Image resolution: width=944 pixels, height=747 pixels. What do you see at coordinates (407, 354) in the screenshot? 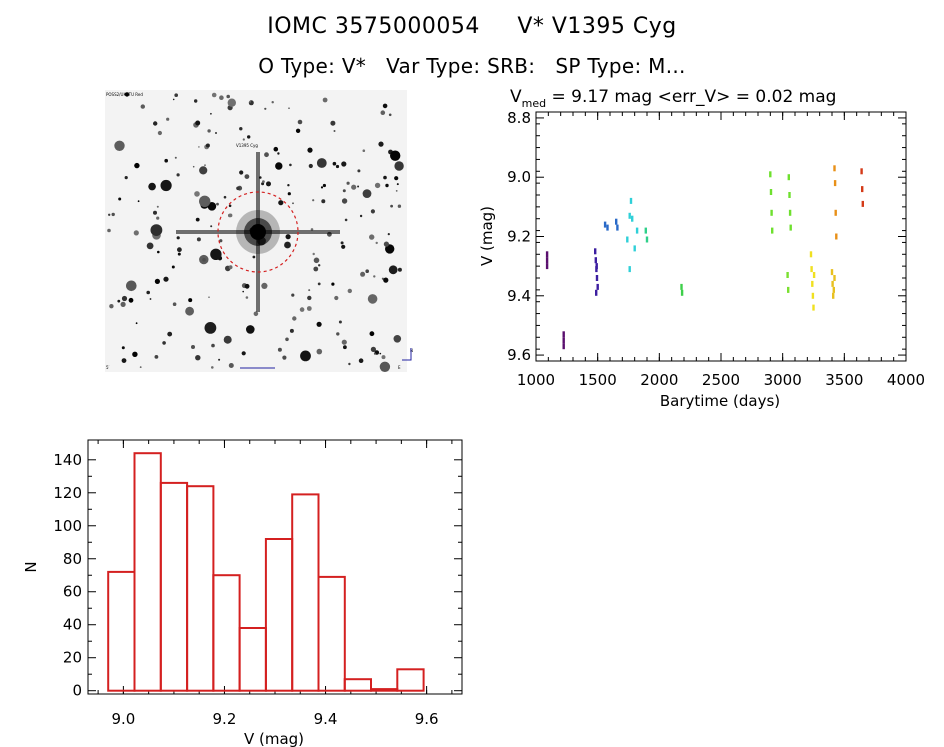
I see `compass-icon` at bounding box center [407, 354].